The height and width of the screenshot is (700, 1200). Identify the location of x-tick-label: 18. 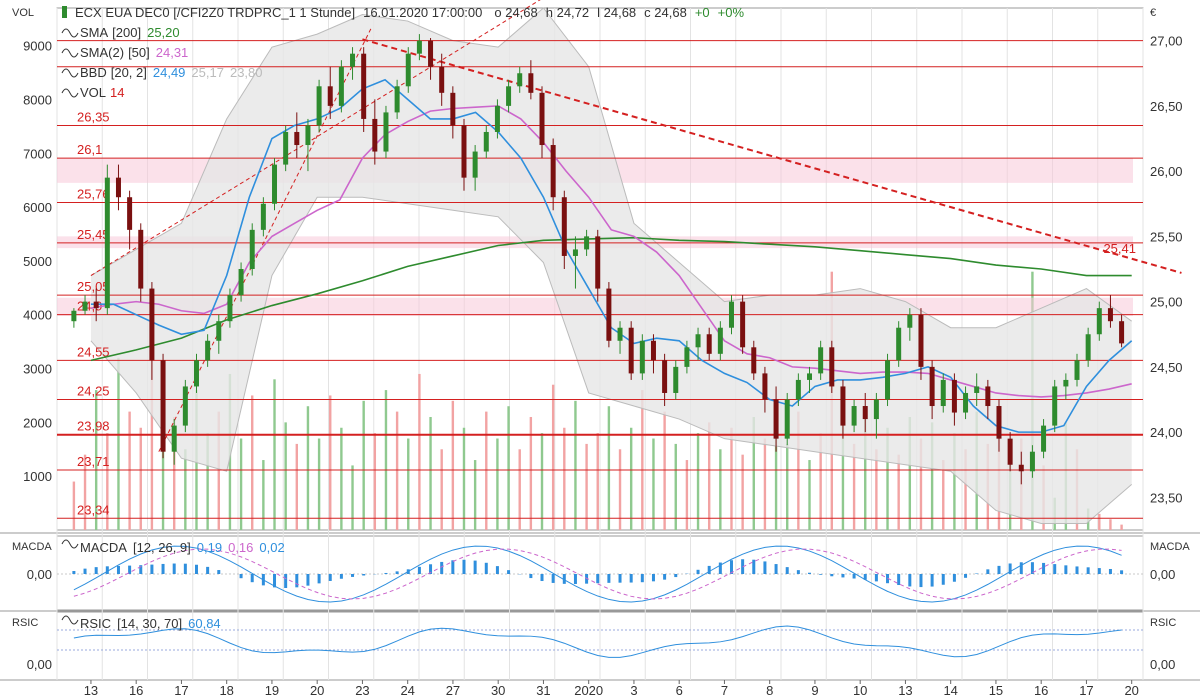
(226, 690).